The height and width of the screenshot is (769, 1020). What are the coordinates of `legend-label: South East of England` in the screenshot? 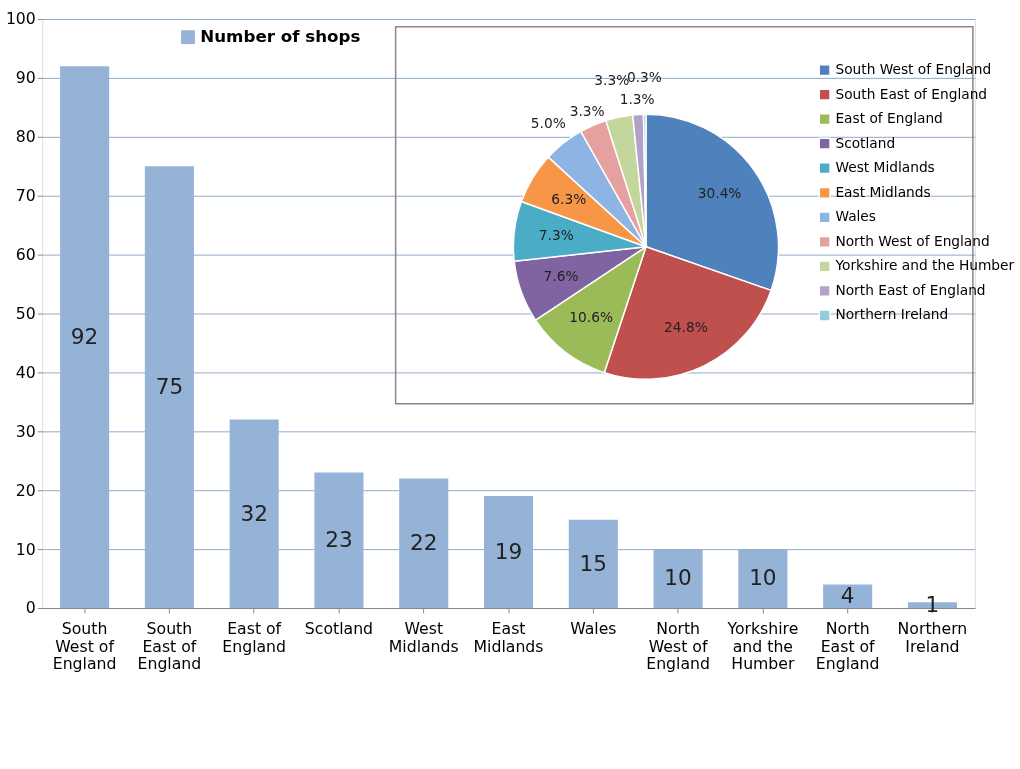 It's located at (911, 93).